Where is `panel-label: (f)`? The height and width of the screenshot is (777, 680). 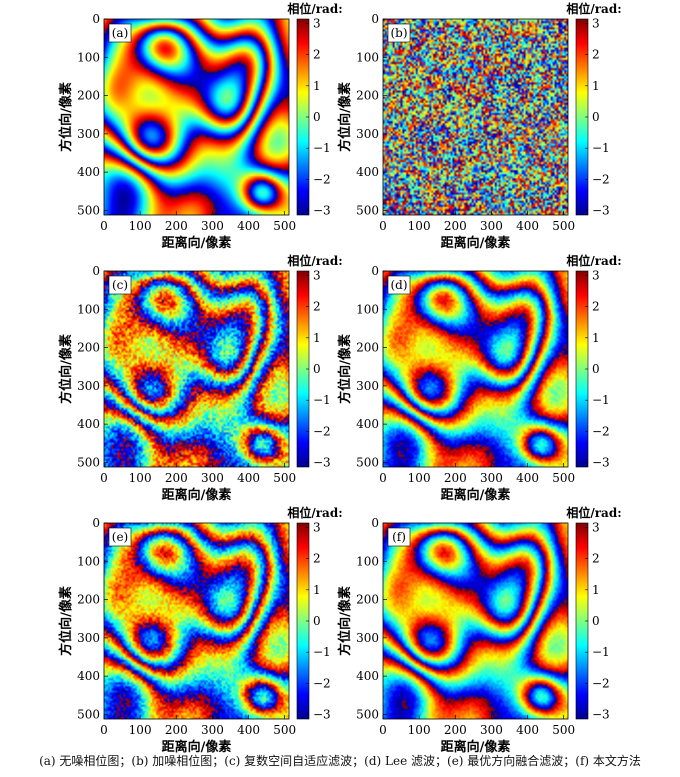 panel-label: (f) is located at coordinates (399, 537).